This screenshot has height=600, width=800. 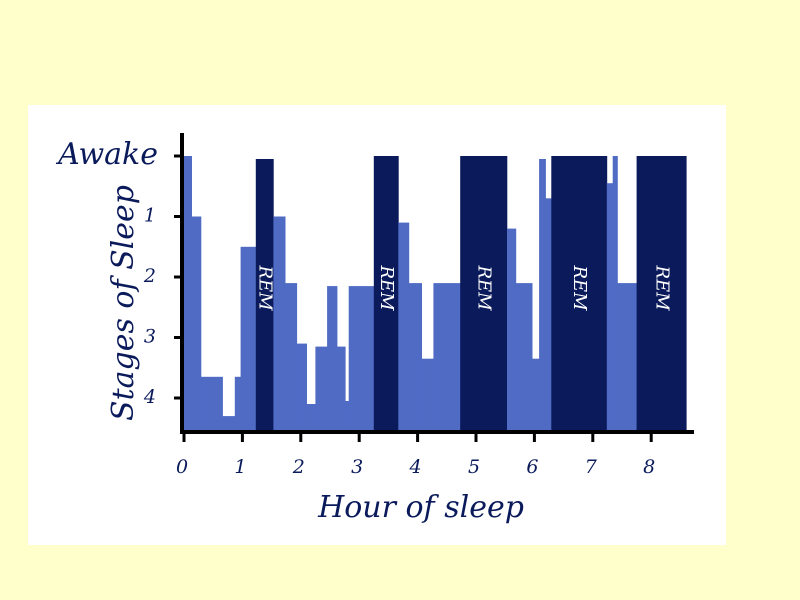 I want to click on rem-labels: REM REM REM REM REM, so click(x=464, y=287).